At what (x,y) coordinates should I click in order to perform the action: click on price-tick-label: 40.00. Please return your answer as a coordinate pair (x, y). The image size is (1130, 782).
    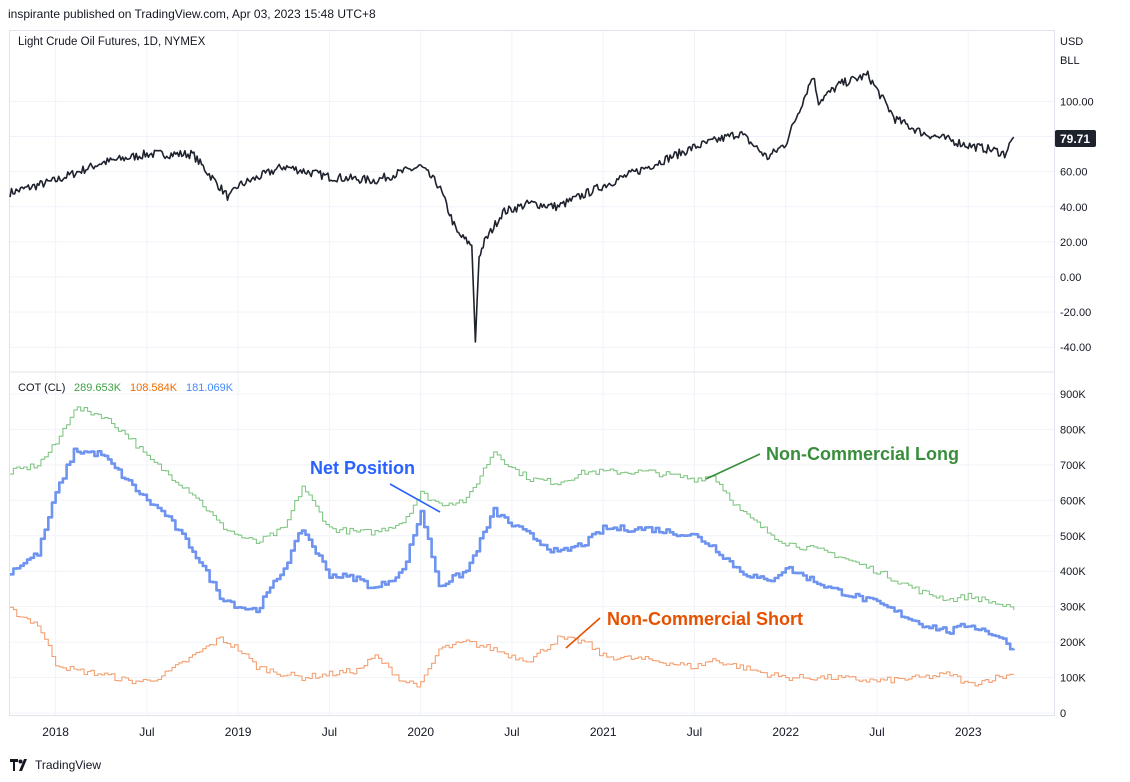
    Looking at the image, I should click on (1074, 208).